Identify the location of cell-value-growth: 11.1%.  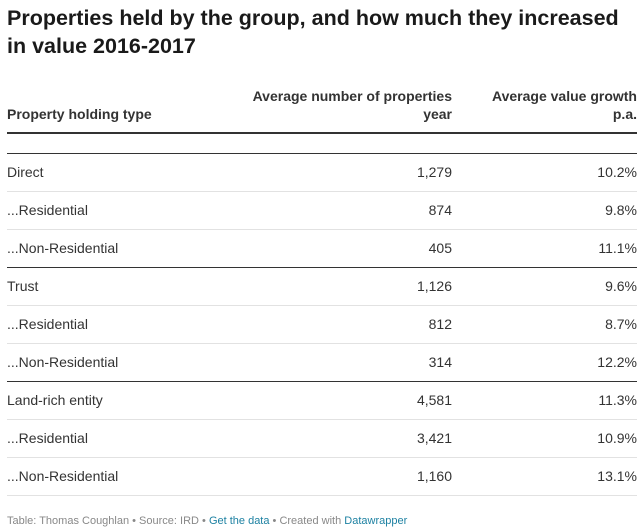
(617, 248).